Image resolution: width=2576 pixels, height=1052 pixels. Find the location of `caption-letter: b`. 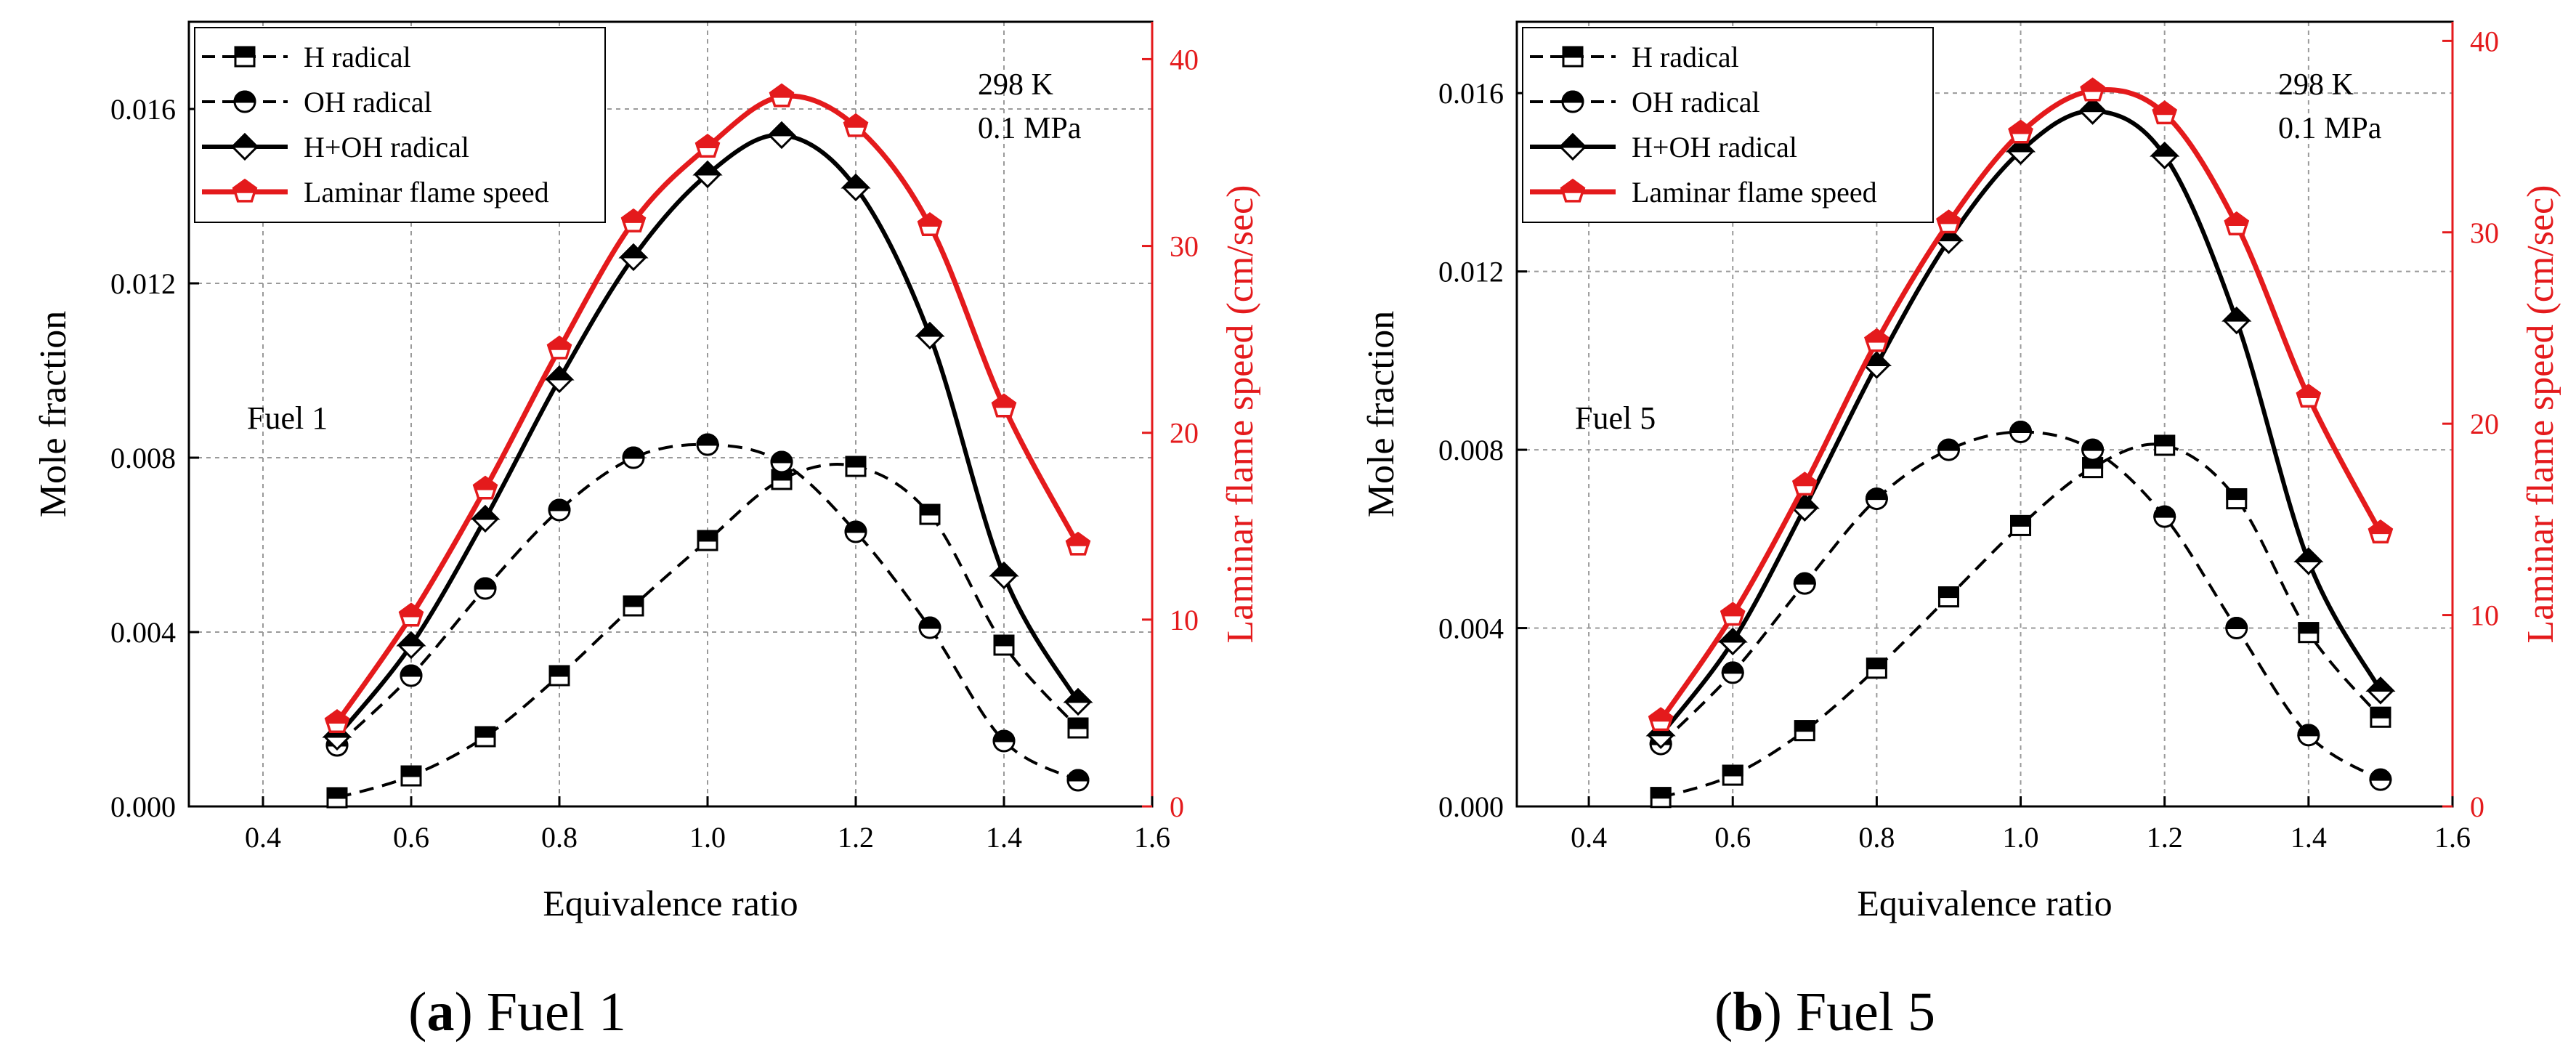

caption-letter: b is located at coordinates (1748, 1012).